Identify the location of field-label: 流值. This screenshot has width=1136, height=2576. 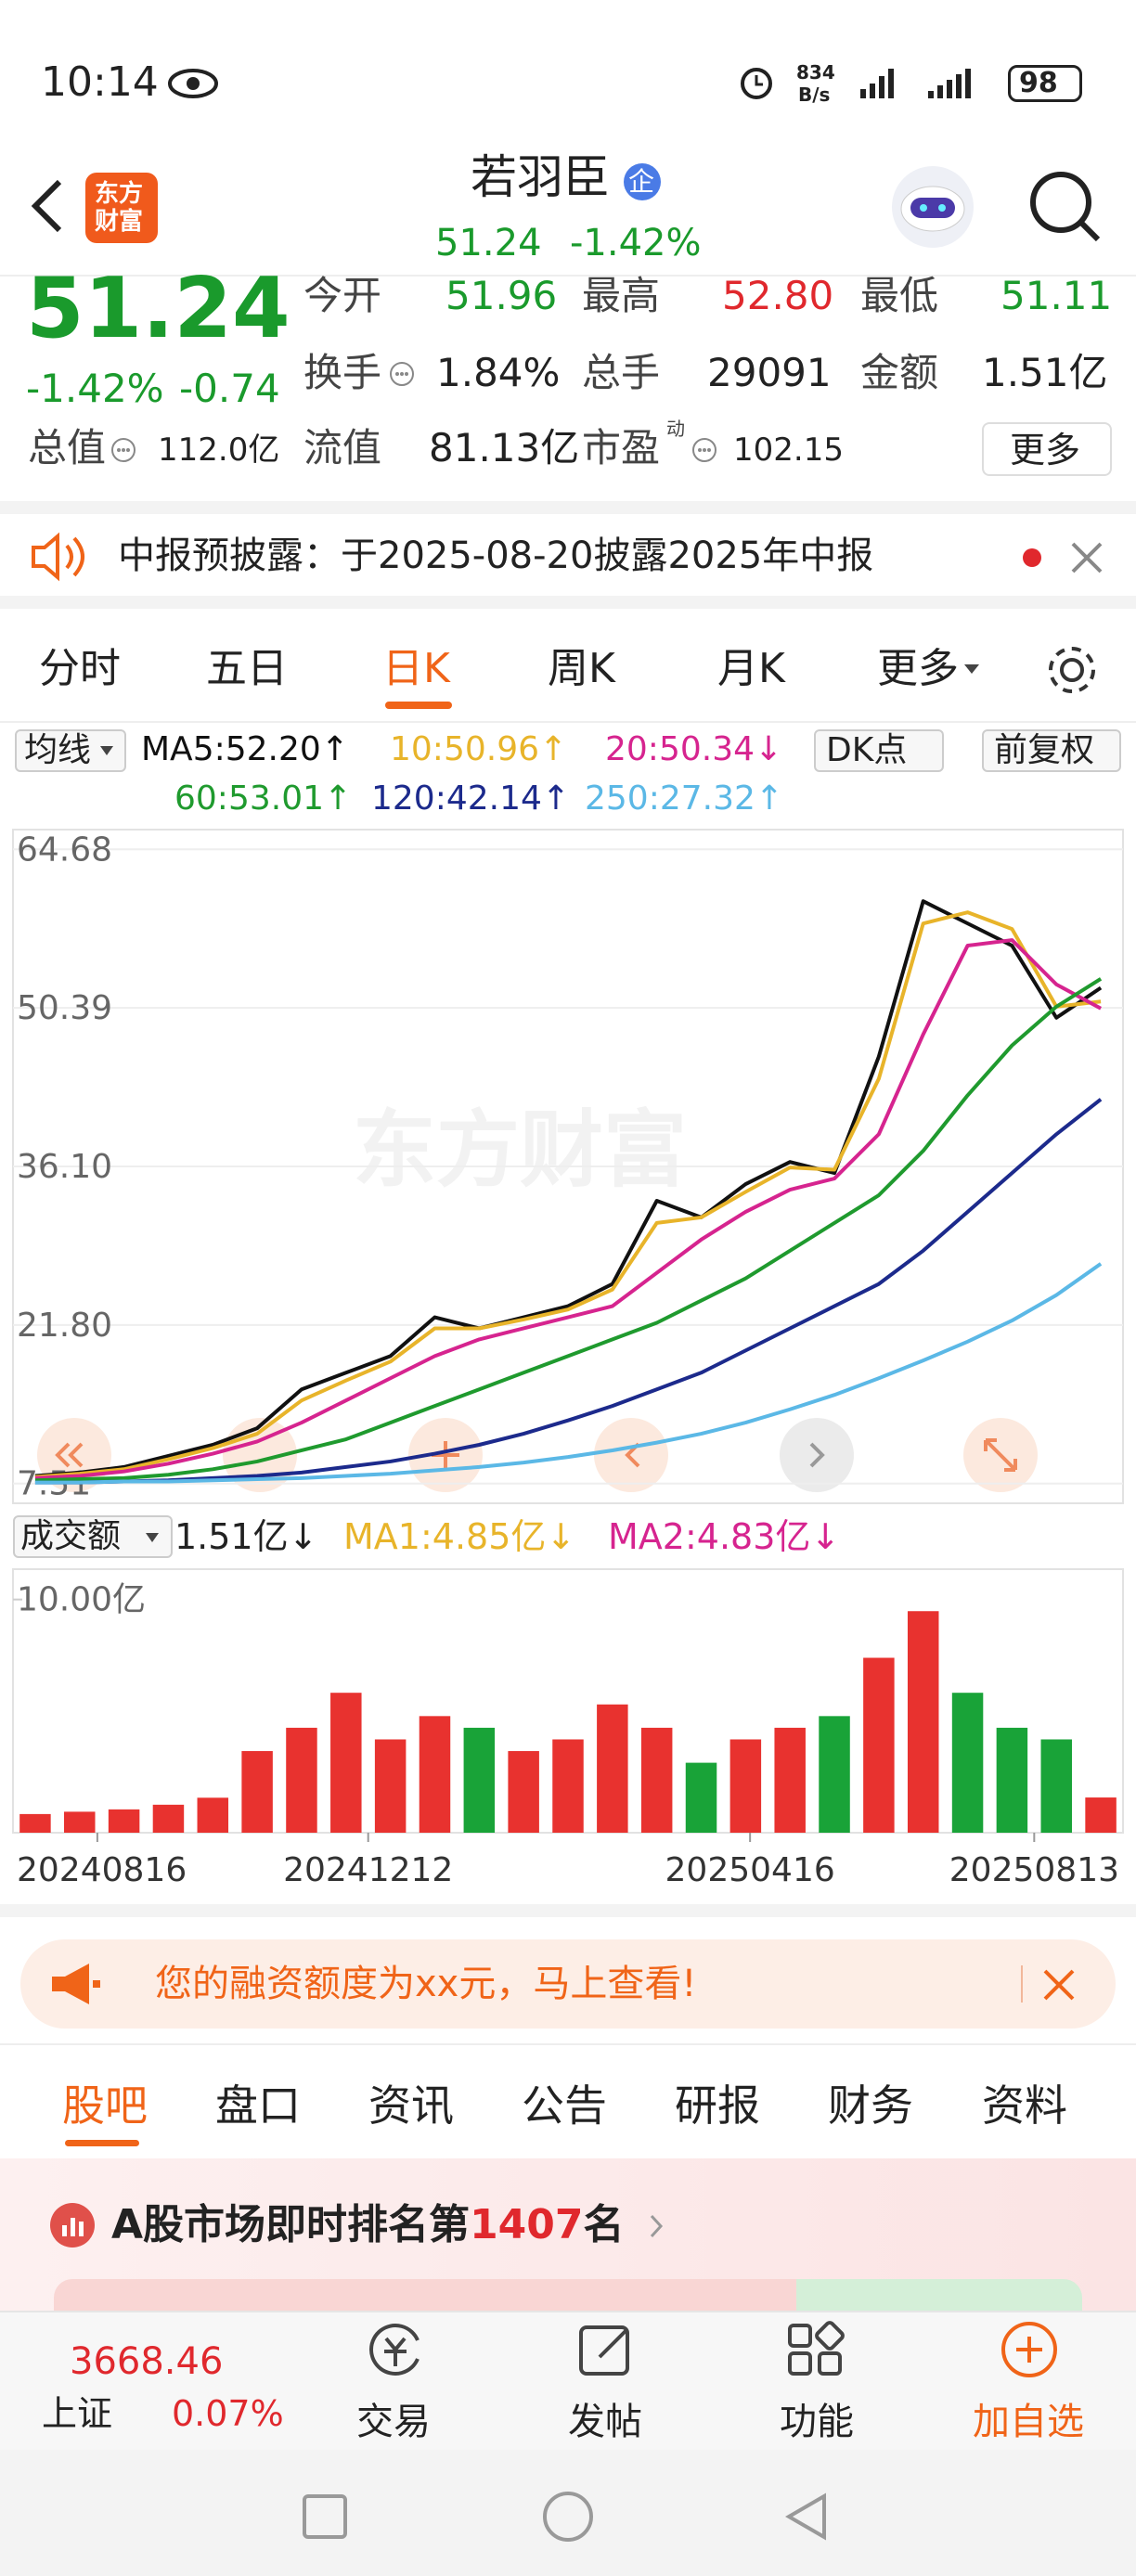
(342, 447).